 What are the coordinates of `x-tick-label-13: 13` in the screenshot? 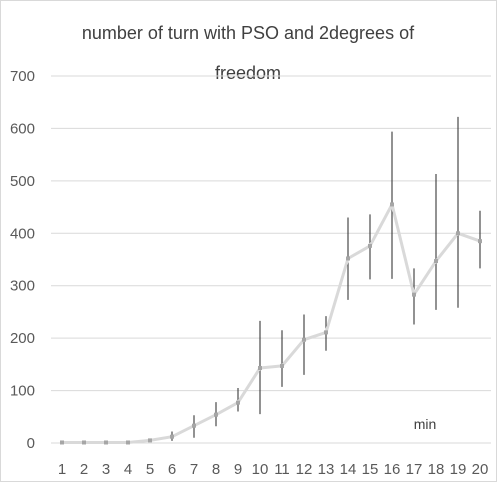 It's located at (326, 469).